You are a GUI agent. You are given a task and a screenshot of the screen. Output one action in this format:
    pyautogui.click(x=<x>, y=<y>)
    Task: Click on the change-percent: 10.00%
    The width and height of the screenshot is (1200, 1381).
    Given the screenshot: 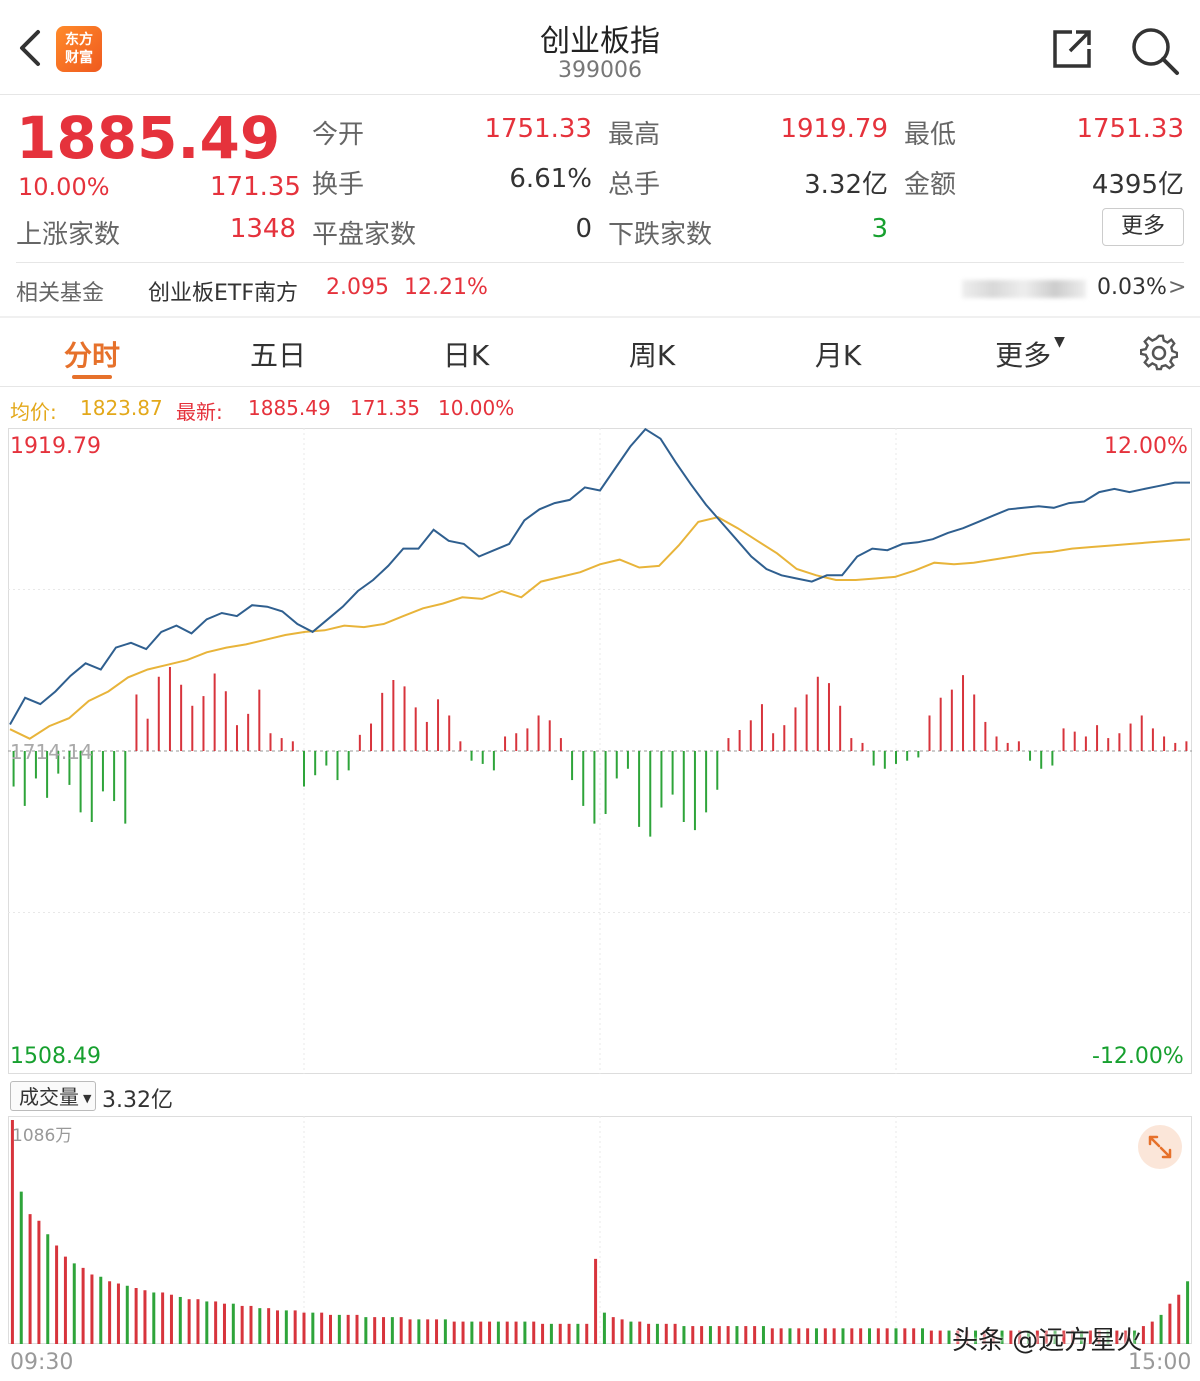 What is the action you would take?
    pyautogui.click(x=64, y=187)
    